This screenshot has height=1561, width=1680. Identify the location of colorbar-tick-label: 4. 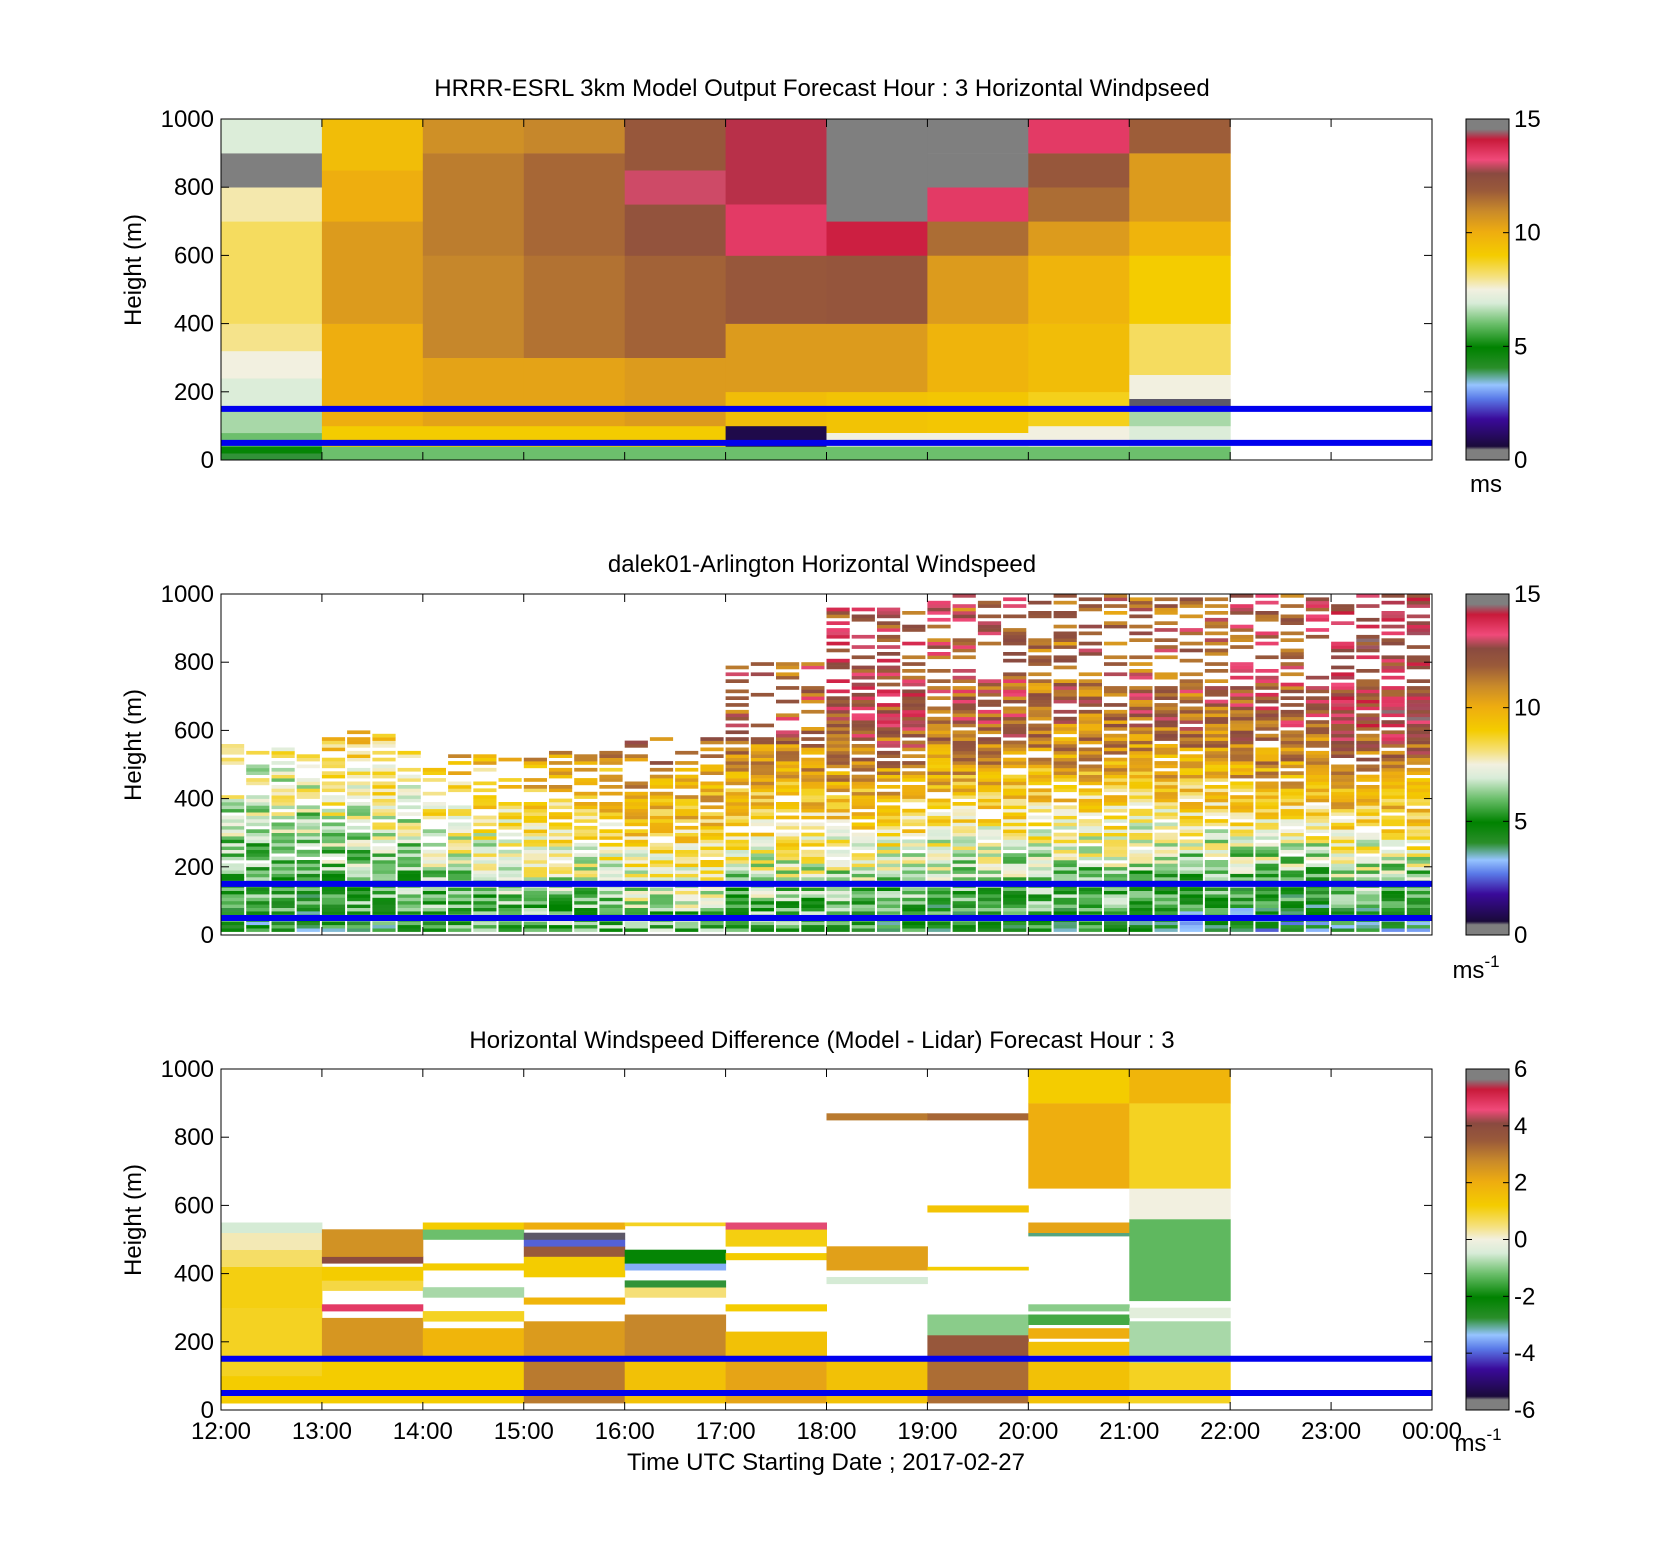
(1520, 1126).